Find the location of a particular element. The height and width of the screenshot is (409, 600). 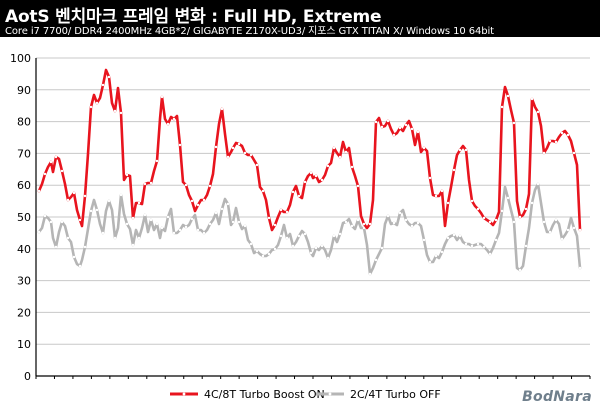

y-tick-label: 40 is located at coordinates (24, 249).